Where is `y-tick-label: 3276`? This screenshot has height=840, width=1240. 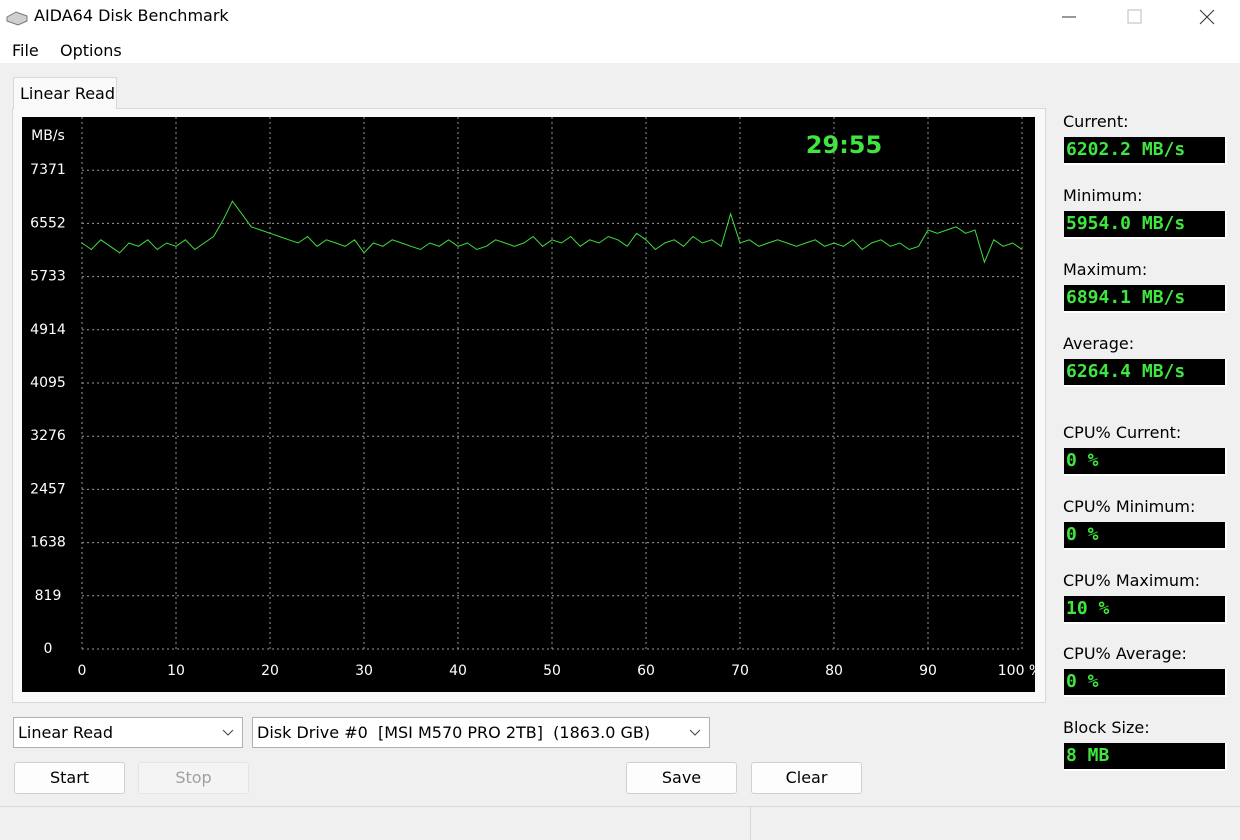 y-tick-label: 3276 is located at coordinates (48, 436).